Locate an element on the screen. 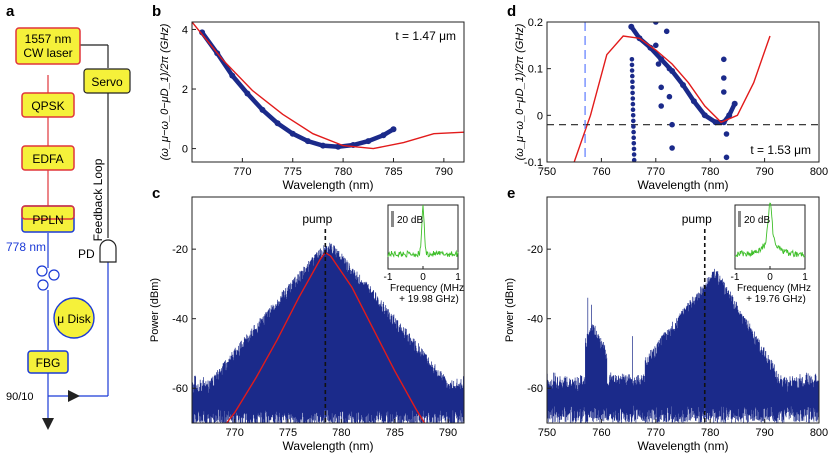  plot-area-d is located at coordinates (683, 92).